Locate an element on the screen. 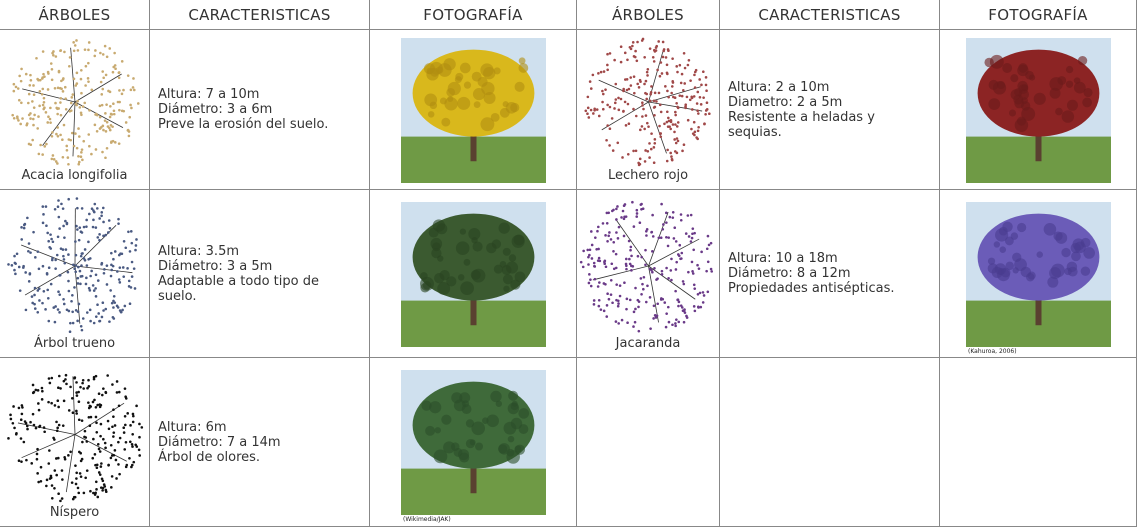  branch is located at coordinates (653, 294).